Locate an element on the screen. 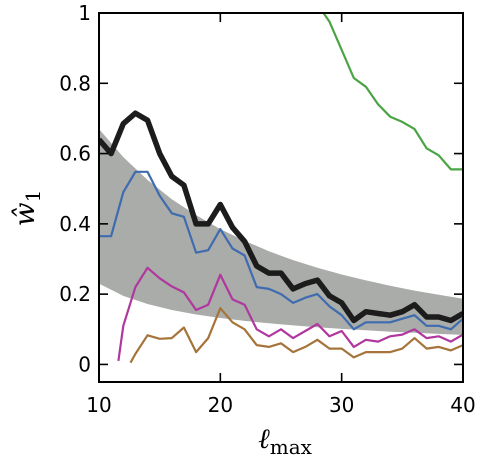 This screenshot has height=460, width=478. y-tick-label: 0.8 is located at coordinates (75, 83).